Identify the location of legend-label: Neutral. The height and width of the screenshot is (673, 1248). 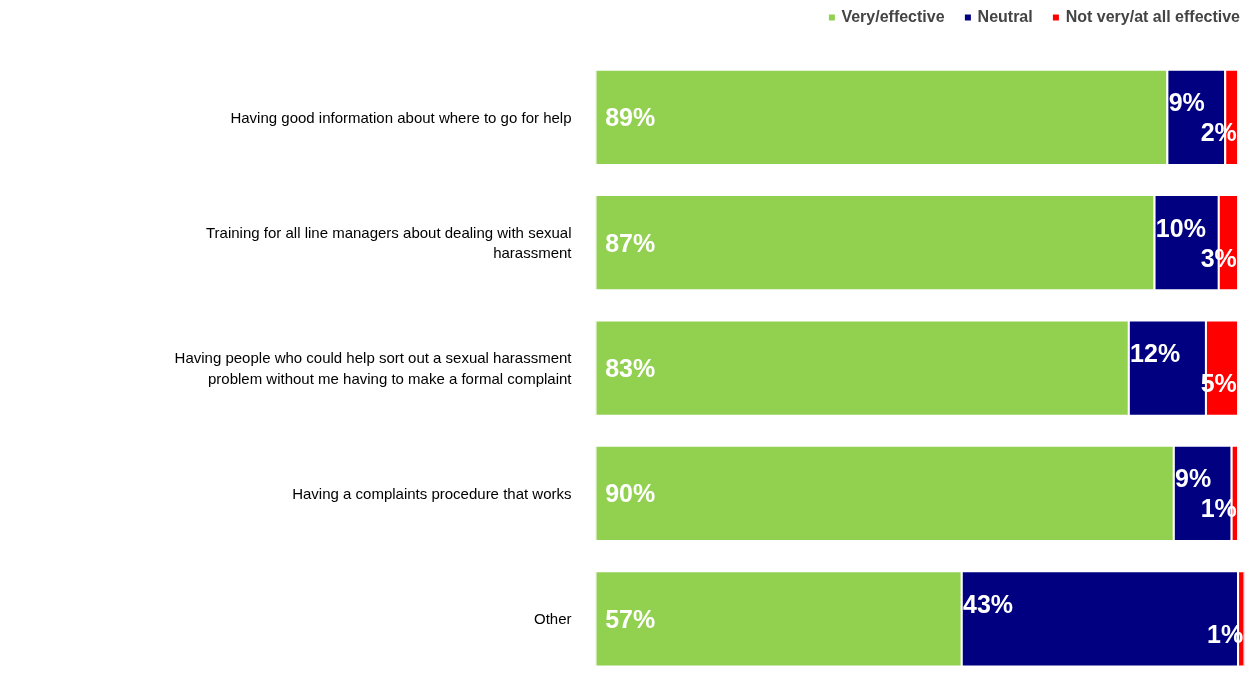
(1005, 17).